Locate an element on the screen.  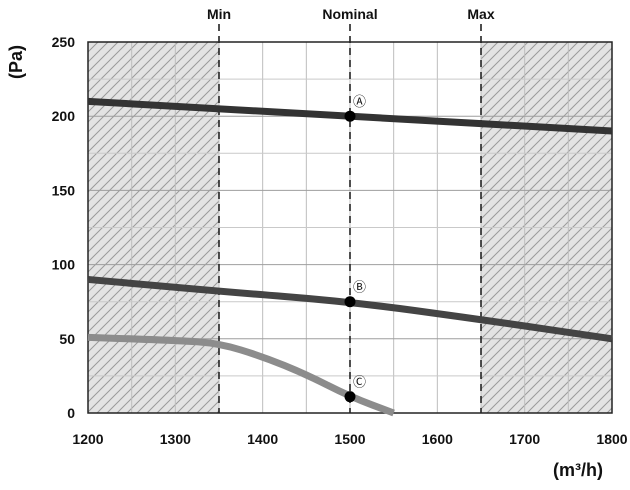
y-tick-label: 50 is located at coordinates (67, 339).